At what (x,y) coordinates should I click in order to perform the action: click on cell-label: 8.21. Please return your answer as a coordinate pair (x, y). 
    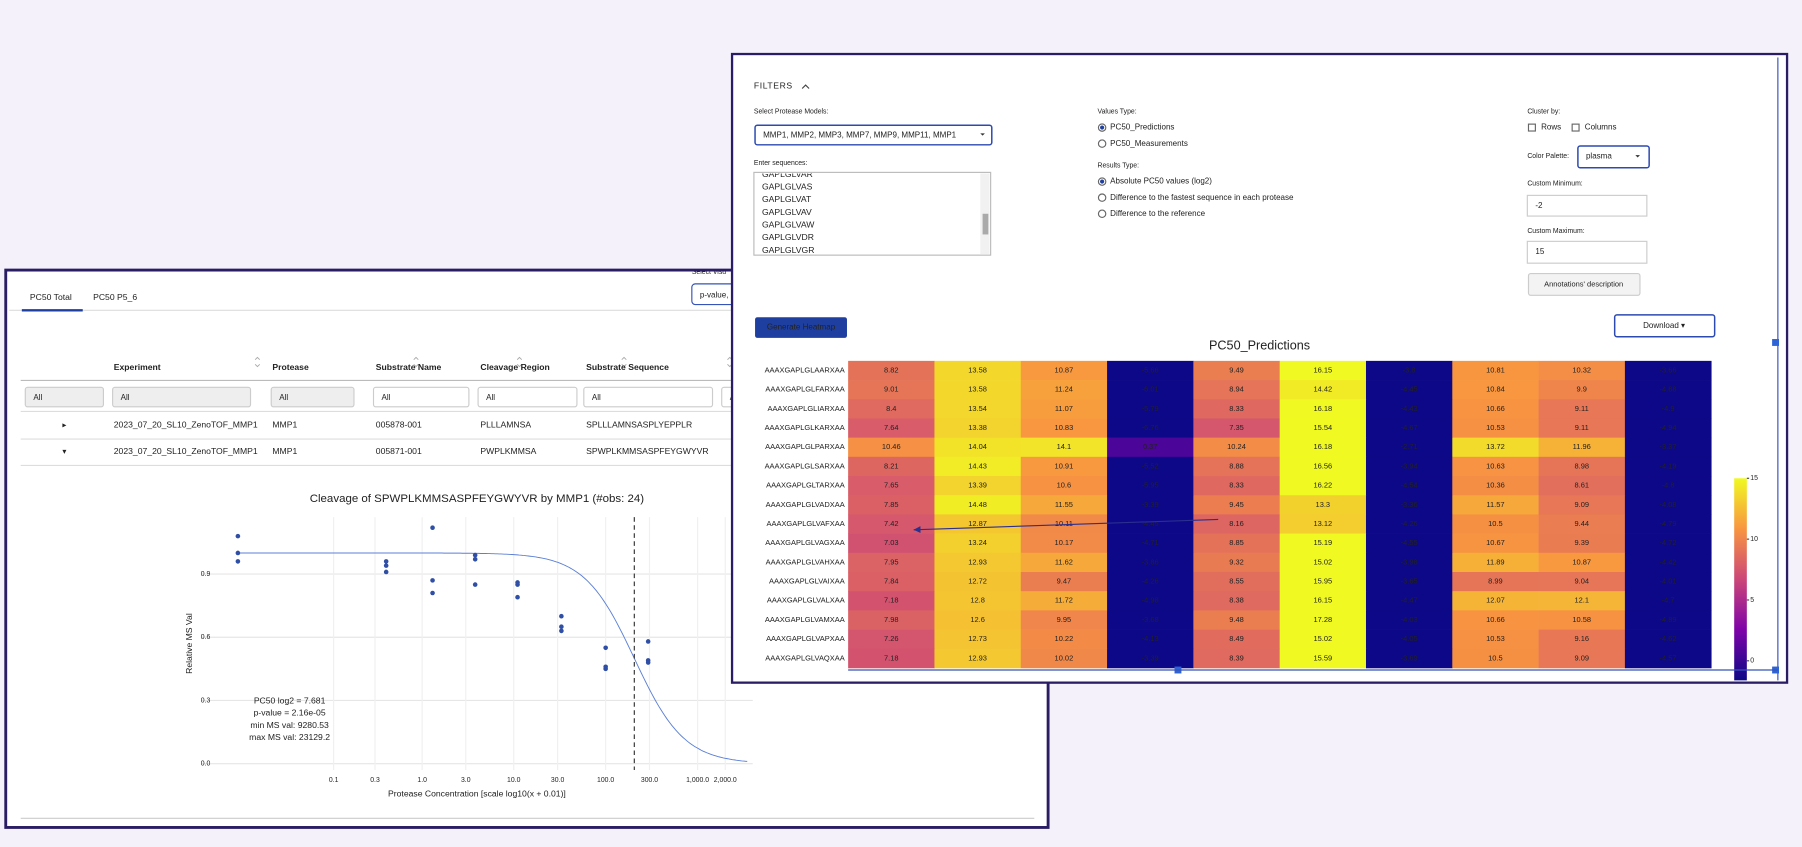
    Looking at the image, I should click on (891, 465).